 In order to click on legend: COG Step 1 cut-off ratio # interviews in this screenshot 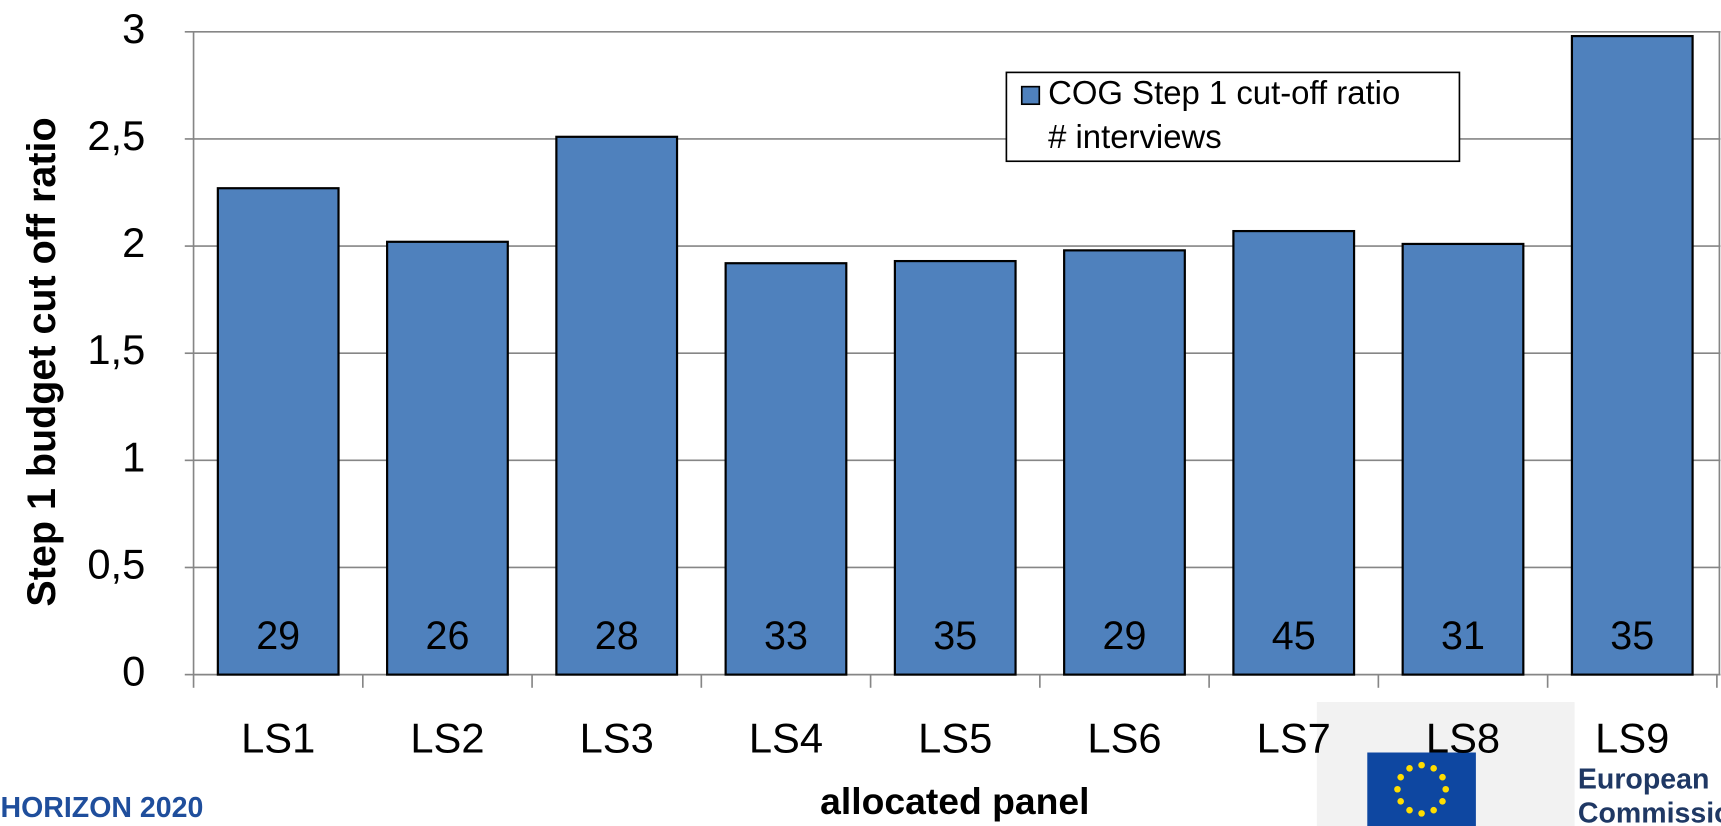, I will do `click(1233, 117)`.